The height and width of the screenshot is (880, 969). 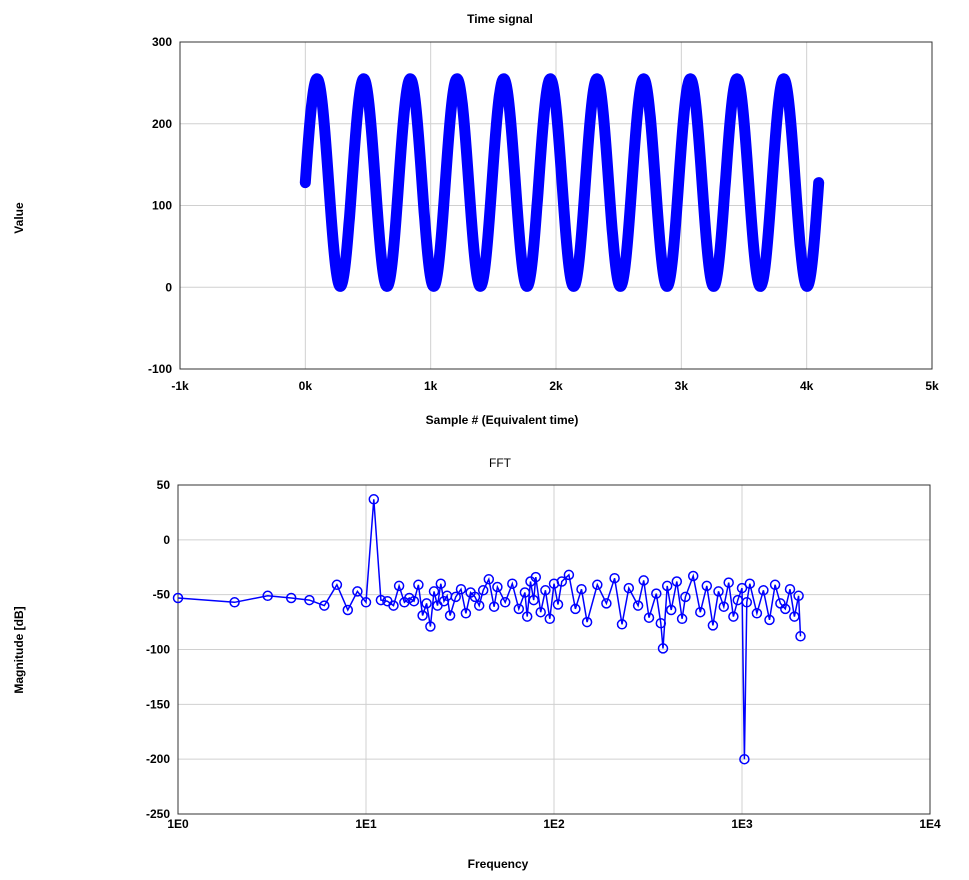 I want to click on fft-x-tick-label: 1E1, so click(x=366, y=824).